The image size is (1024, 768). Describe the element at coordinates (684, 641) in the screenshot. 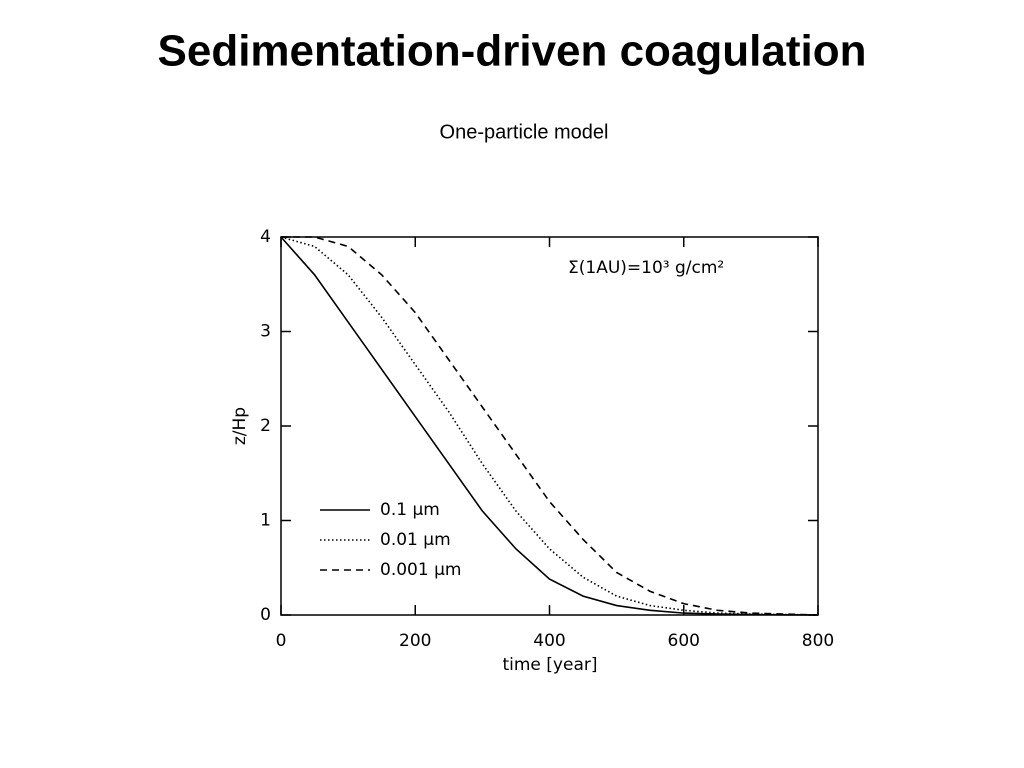

I see `x-tick-label: 600` at that location.